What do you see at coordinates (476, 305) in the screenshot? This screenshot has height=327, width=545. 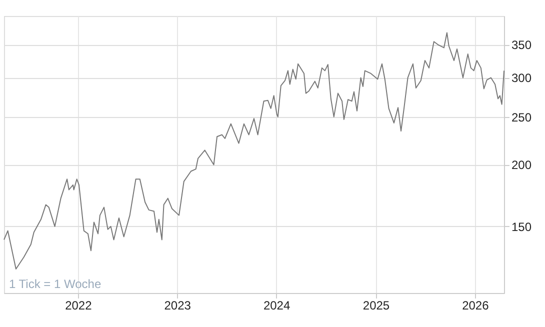 I see `x-tick-label: 2026` at bounding box center [476, 305].